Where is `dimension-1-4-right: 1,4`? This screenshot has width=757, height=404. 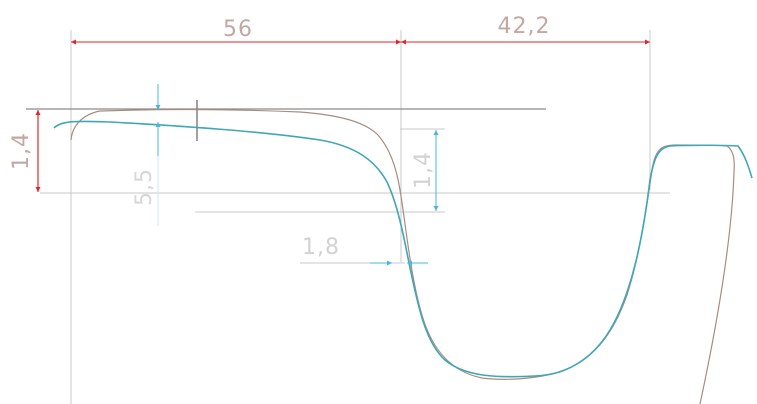 dimension-1-4-right: 1,4 is located at coordinates (425, 170).